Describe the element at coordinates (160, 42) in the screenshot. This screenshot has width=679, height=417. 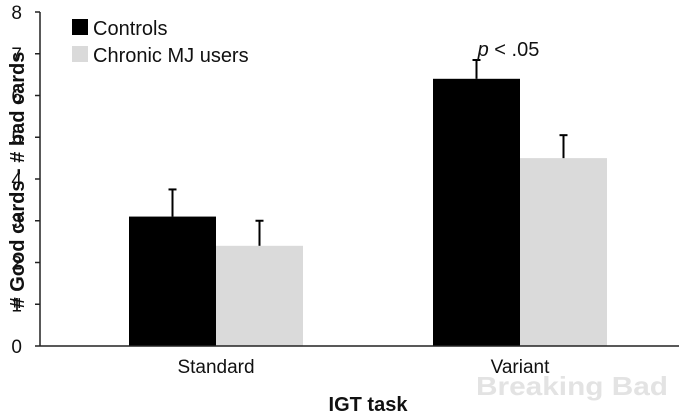
I see `legend: Controls Chronic MJ users` at that location.